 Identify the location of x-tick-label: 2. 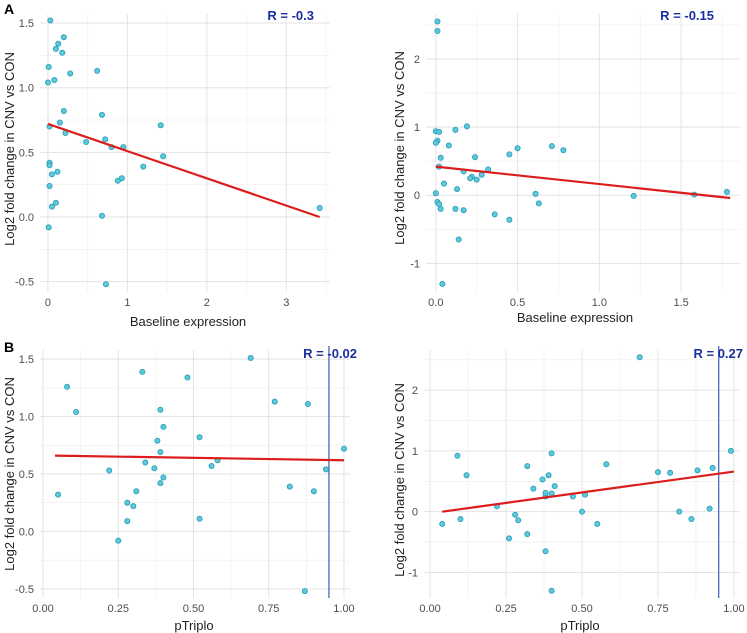
(207, 303).